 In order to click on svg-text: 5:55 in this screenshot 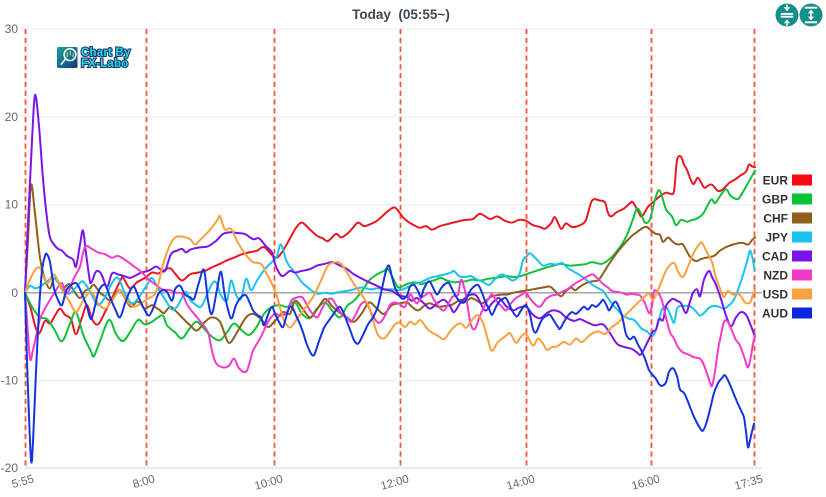, I will do `click(22, 482)`.